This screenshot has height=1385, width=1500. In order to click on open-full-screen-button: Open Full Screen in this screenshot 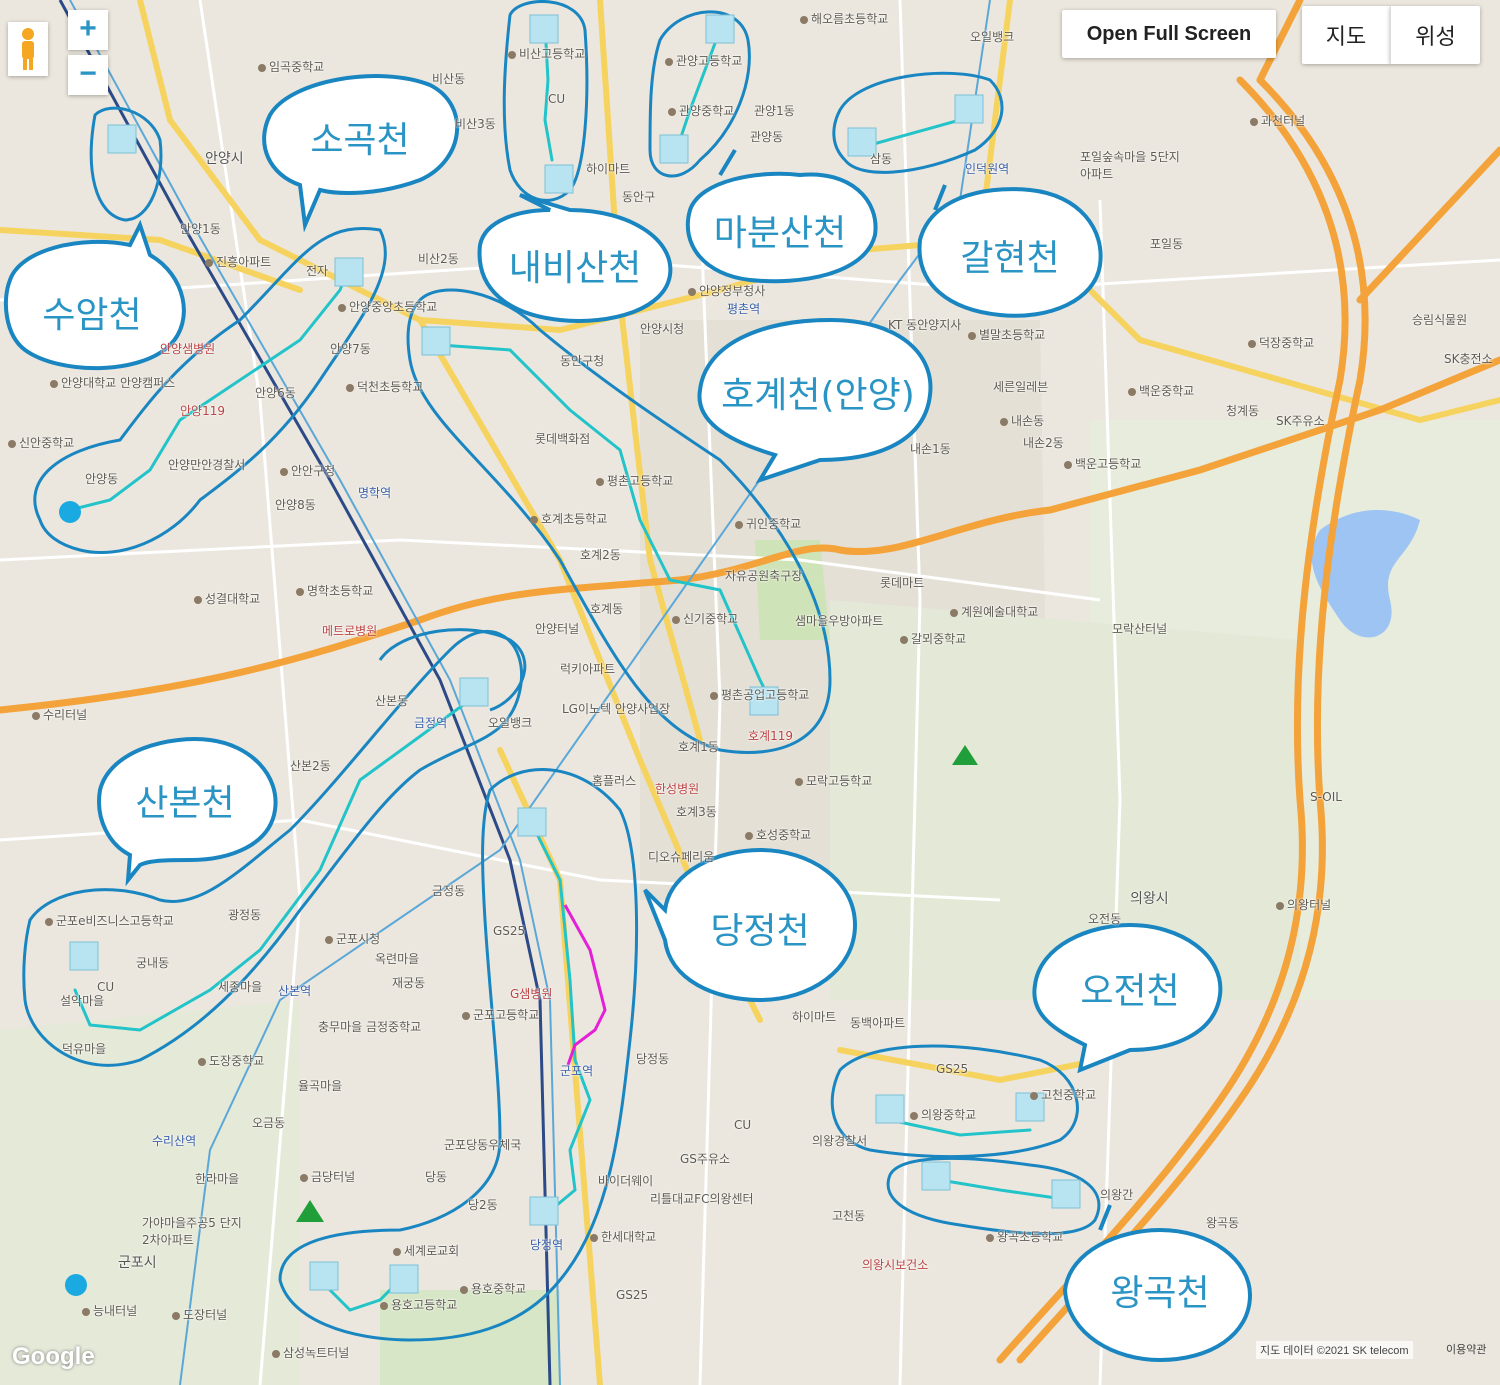, I will do `click(1169, 34)`.